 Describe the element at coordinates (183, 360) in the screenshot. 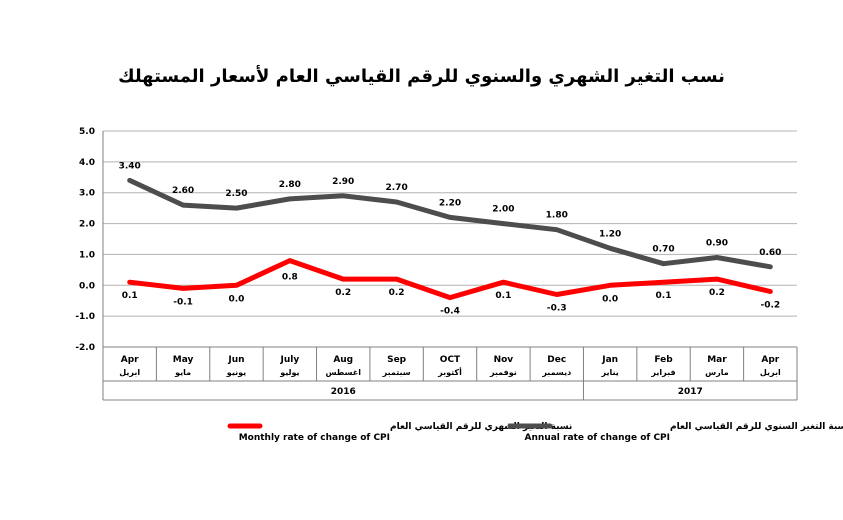

I see `x-tick-label: May` at that location.